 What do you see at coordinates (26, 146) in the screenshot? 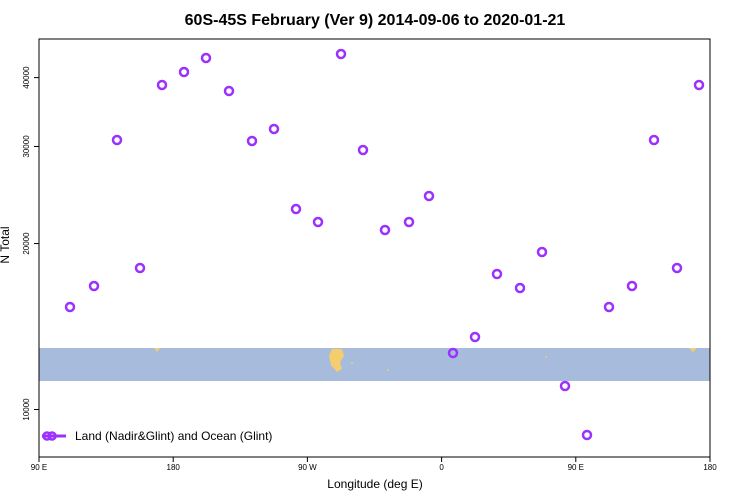
I see `y-tick-label: 30000` at bounding box center [26, 146].